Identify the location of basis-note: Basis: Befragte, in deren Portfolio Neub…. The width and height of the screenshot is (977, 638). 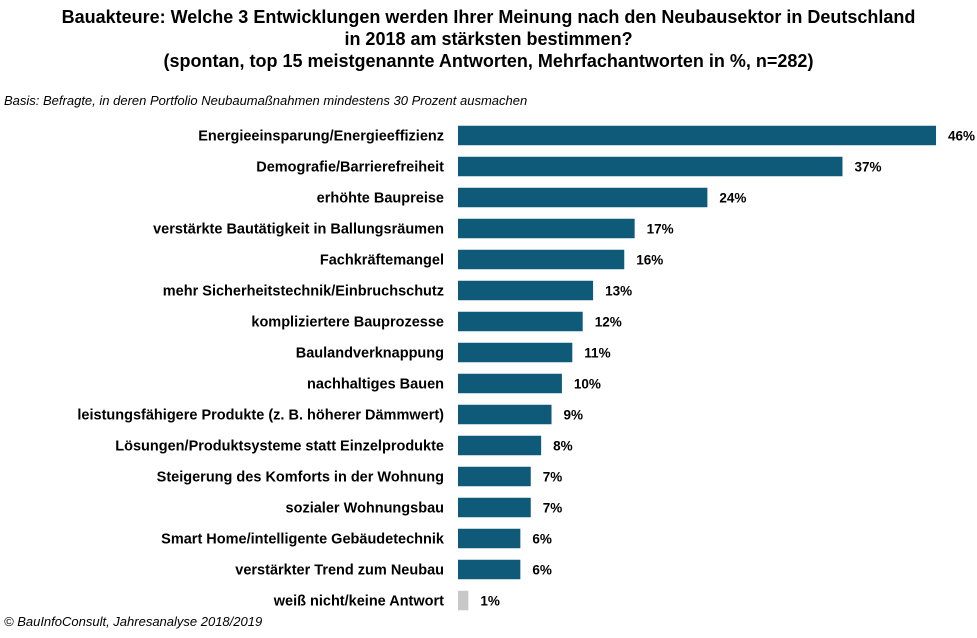
(266, 100).